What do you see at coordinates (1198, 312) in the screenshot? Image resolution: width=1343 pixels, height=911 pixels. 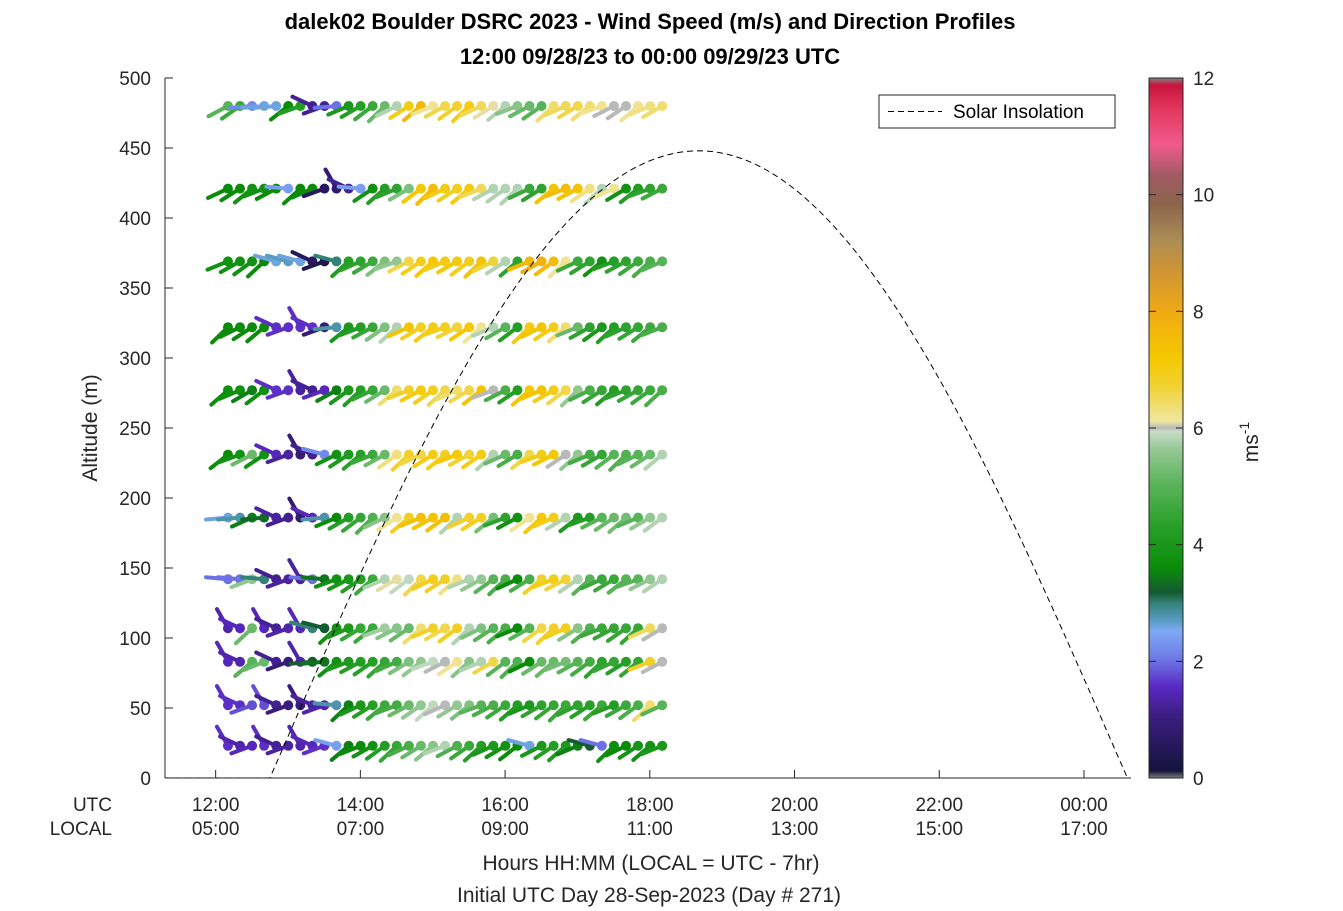 I see `colorbar-tick-label: 8` at bounding box center [1198, 312].